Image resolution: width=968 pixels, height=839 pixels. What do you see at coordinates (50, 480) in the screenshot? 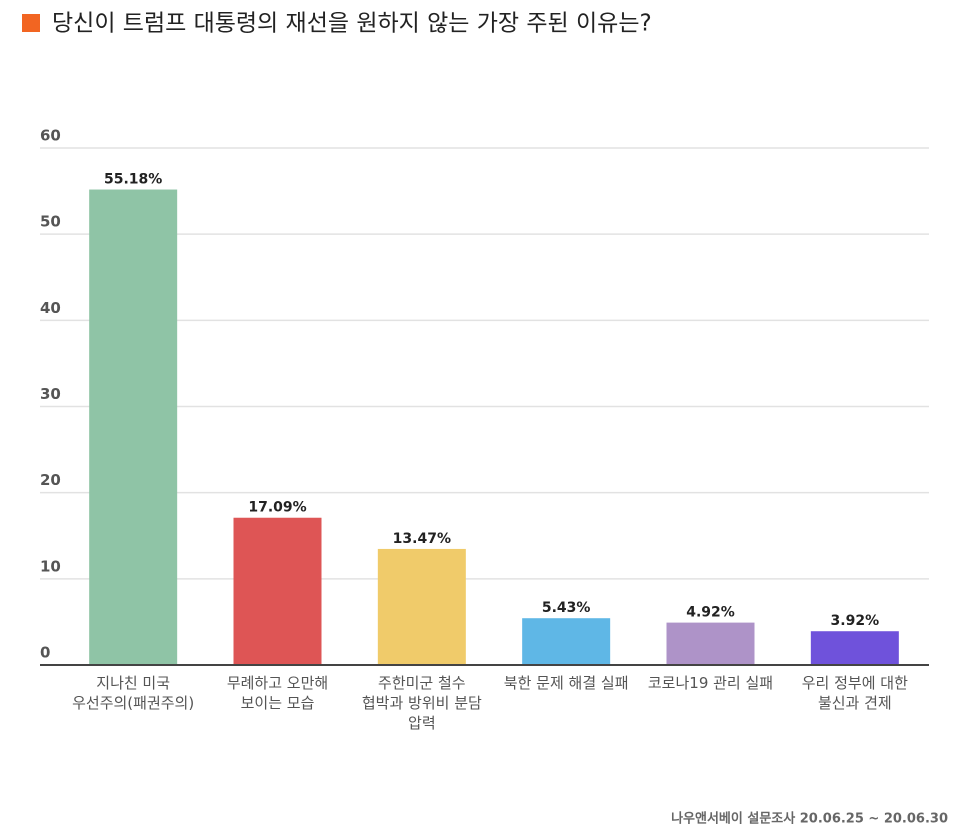
I see `y-tick-label: 20` at bounding box center [50, 480].